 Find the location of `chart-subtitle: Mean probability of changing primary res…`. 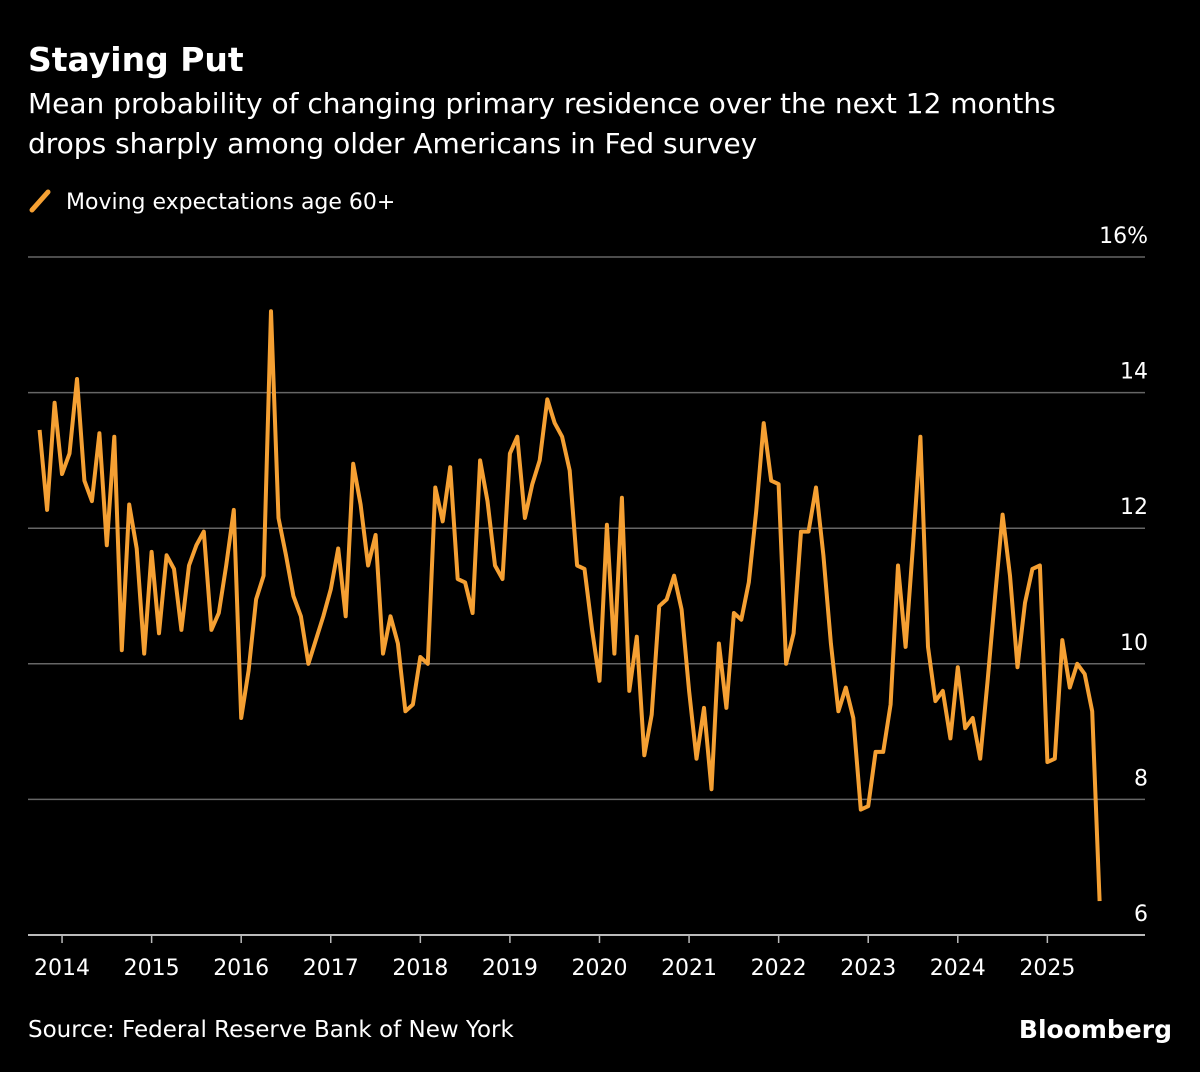

chart-subtitle: Mean probability of changing primary res… is located at coordinates (542, 123).